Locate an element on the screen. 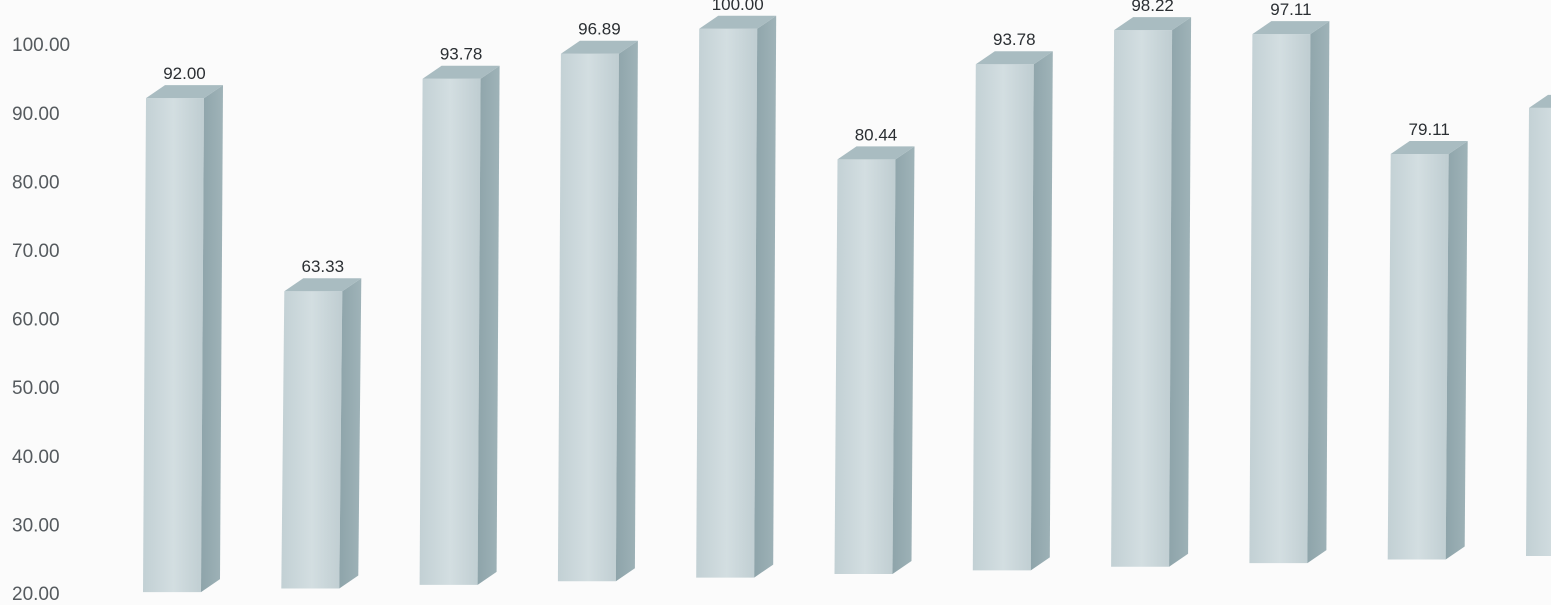 Image resolution: width=1551 pixels, height=610 pixels. bar-value-label: 63.33 is located at coordinates (323, 266).